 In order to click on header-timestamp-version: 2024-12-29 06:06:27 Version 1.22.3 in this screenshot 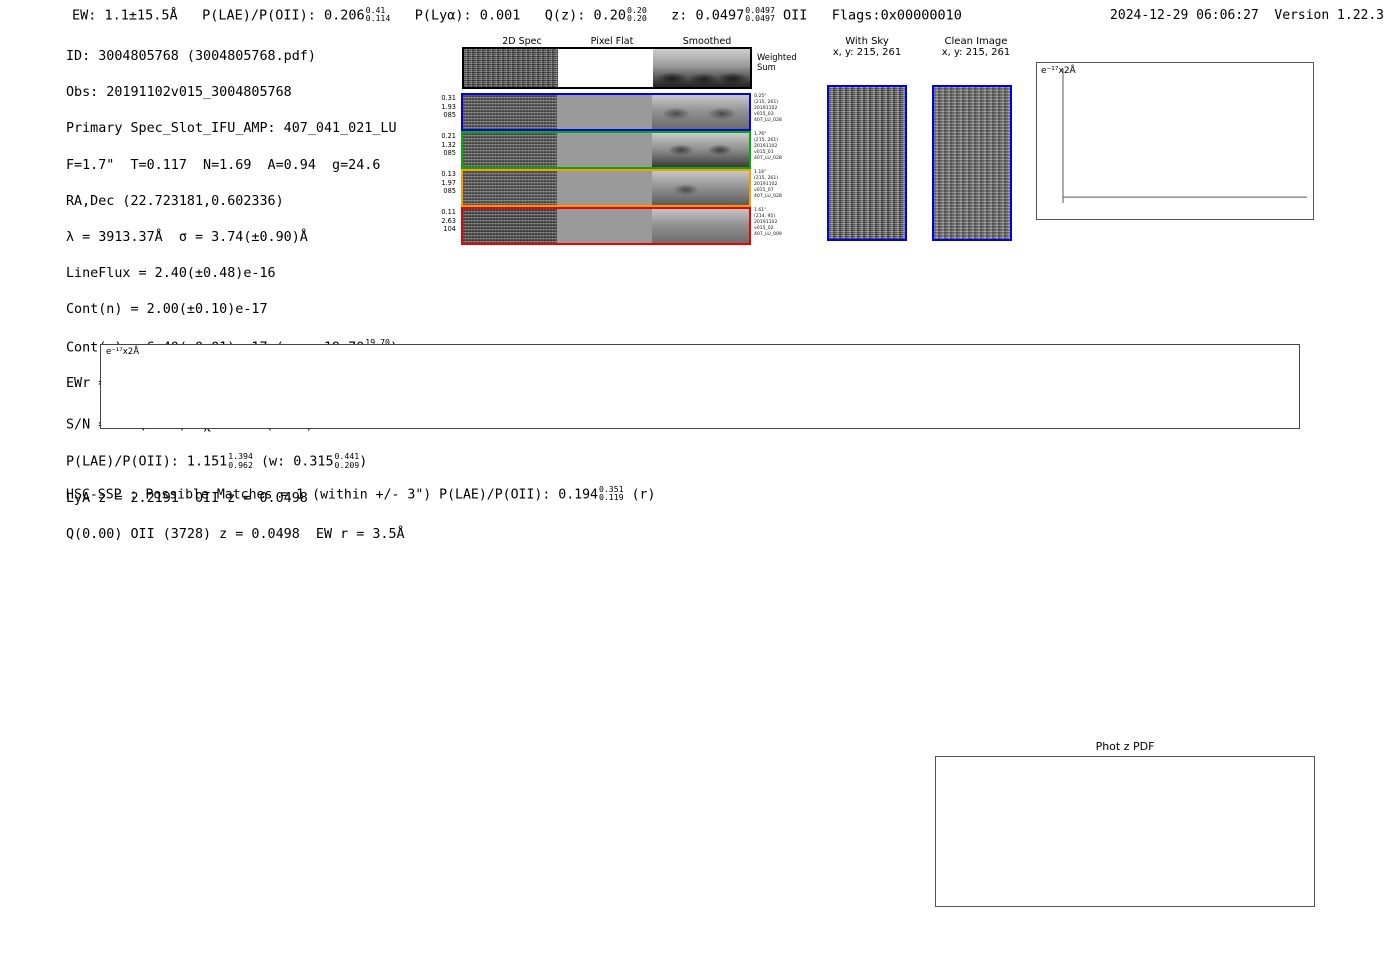, I will do `click(1247, 15)`.